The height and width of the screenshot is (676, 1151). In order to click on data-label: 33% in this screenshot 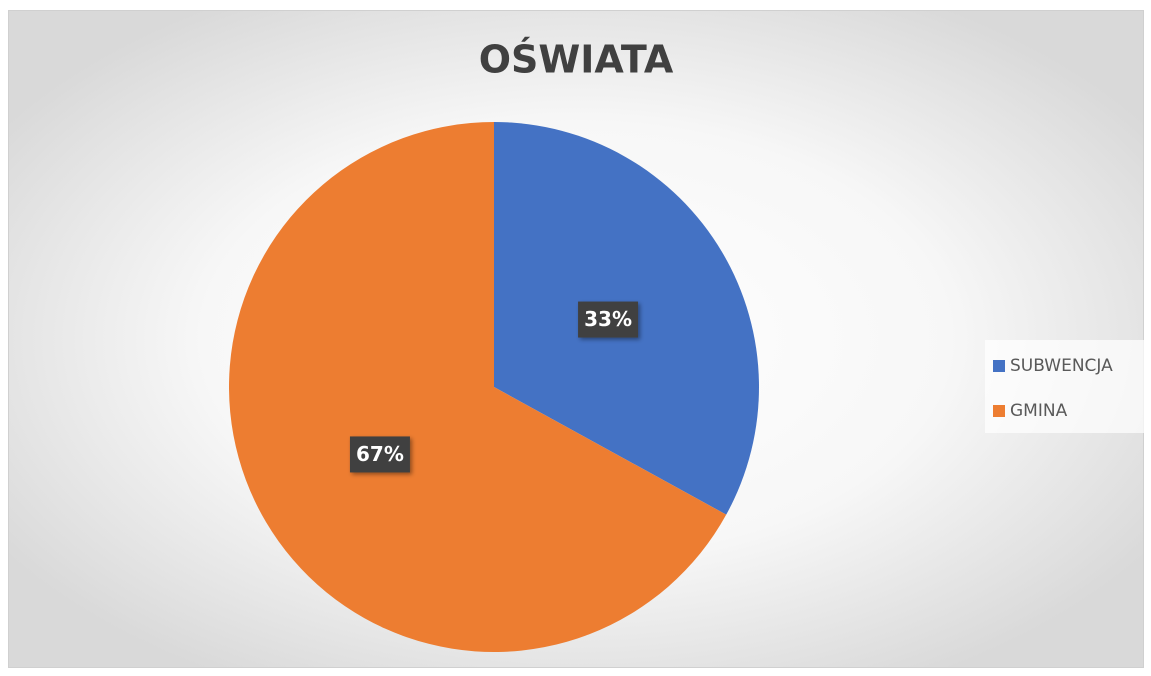, I will do `click(608, 319)`.